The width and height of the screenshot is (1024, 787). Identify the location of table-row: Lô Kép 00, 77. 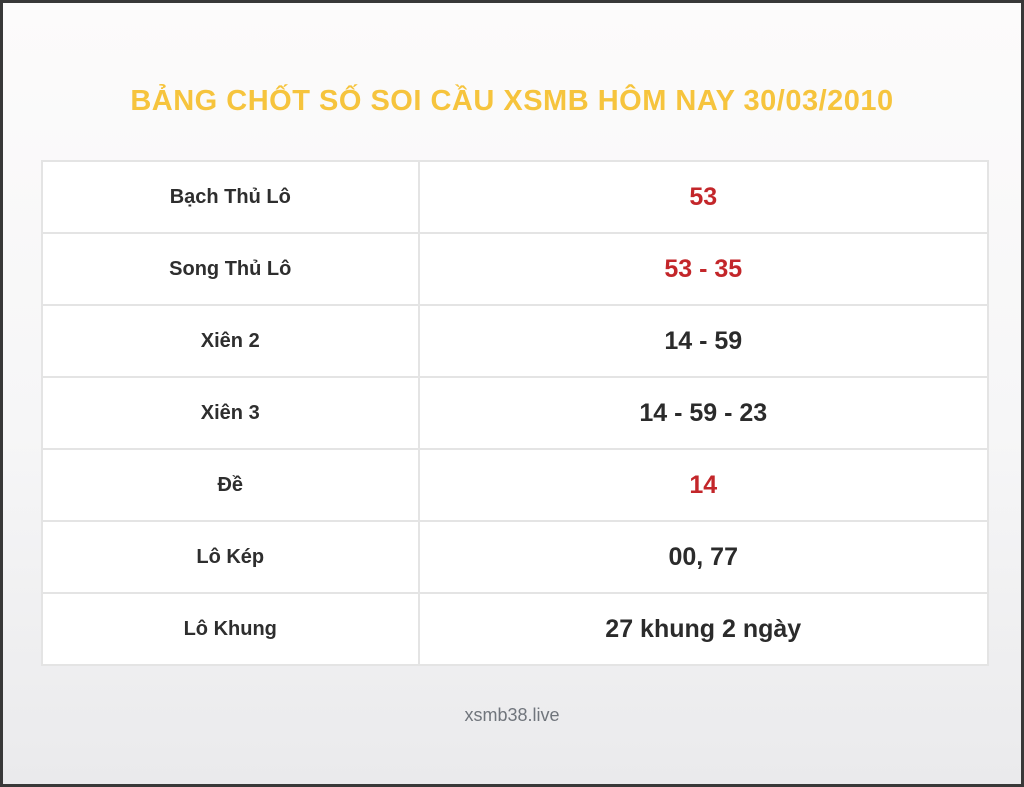
(515, 557).